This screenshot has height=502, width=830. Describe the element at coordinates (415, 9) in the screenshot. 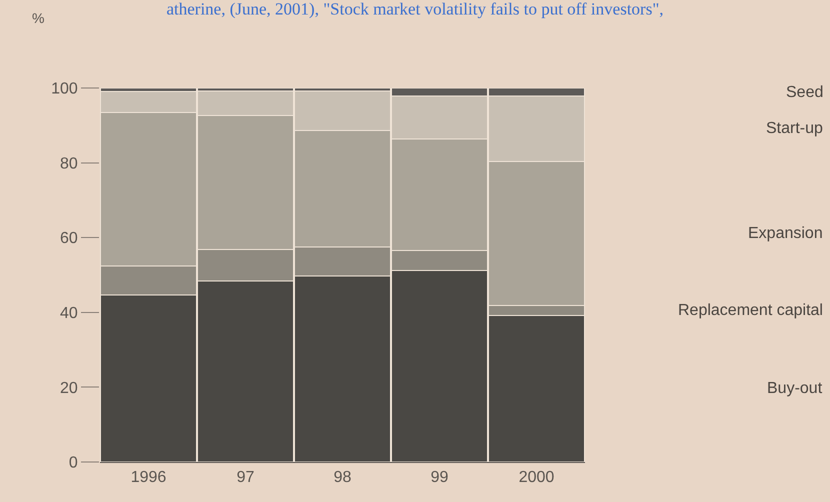

I see `chart-title: atherine, (June, 2001), "Stock market volatility fails to put off investors",` at that location.